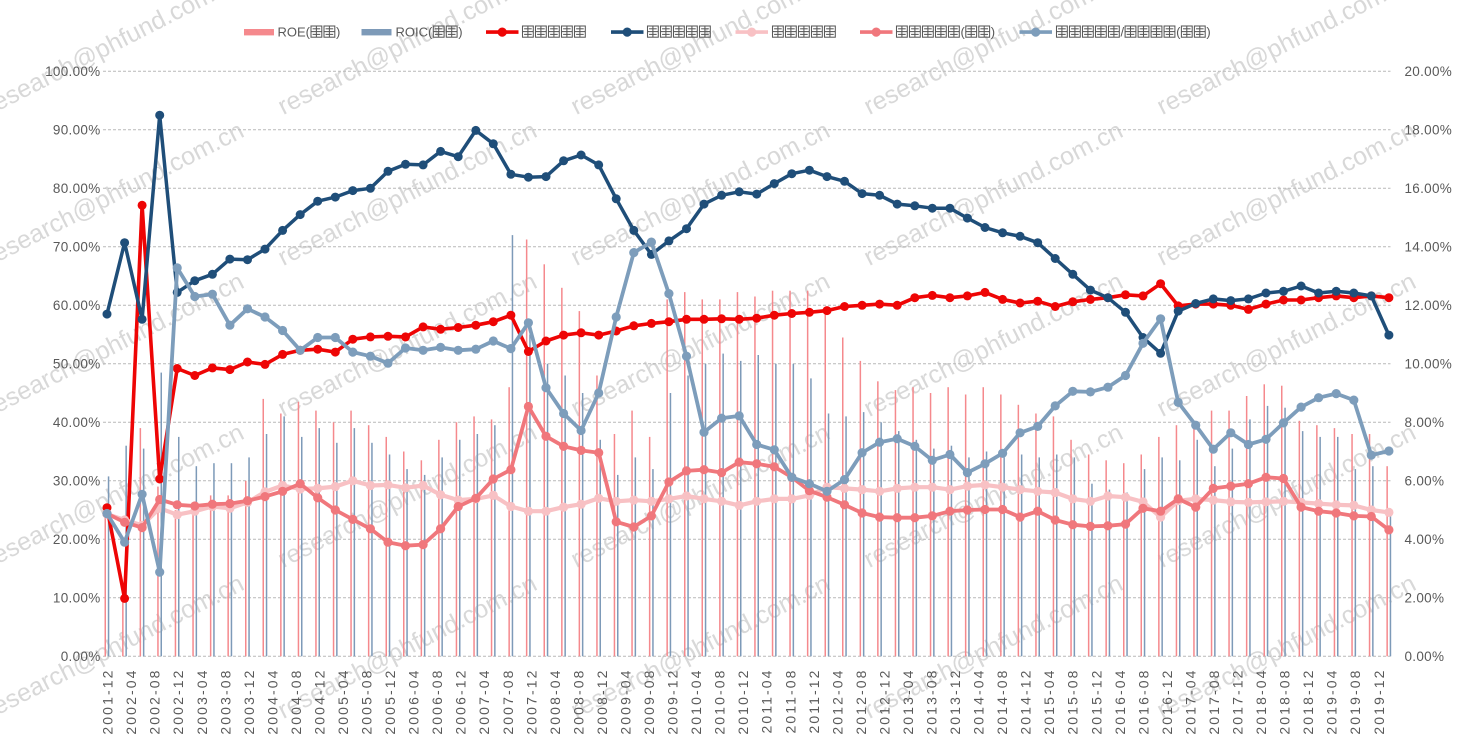 This screenshot has width=1461, height=749. I want to click on svg-text: 2008-08, so click(578, 702).